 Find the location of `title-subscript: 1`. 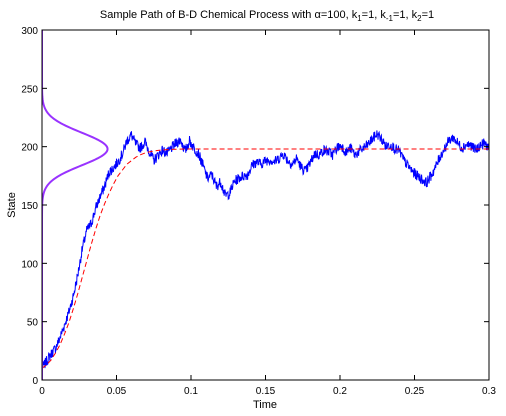

title-subscript: 1 is located at coordinates (359, 18).